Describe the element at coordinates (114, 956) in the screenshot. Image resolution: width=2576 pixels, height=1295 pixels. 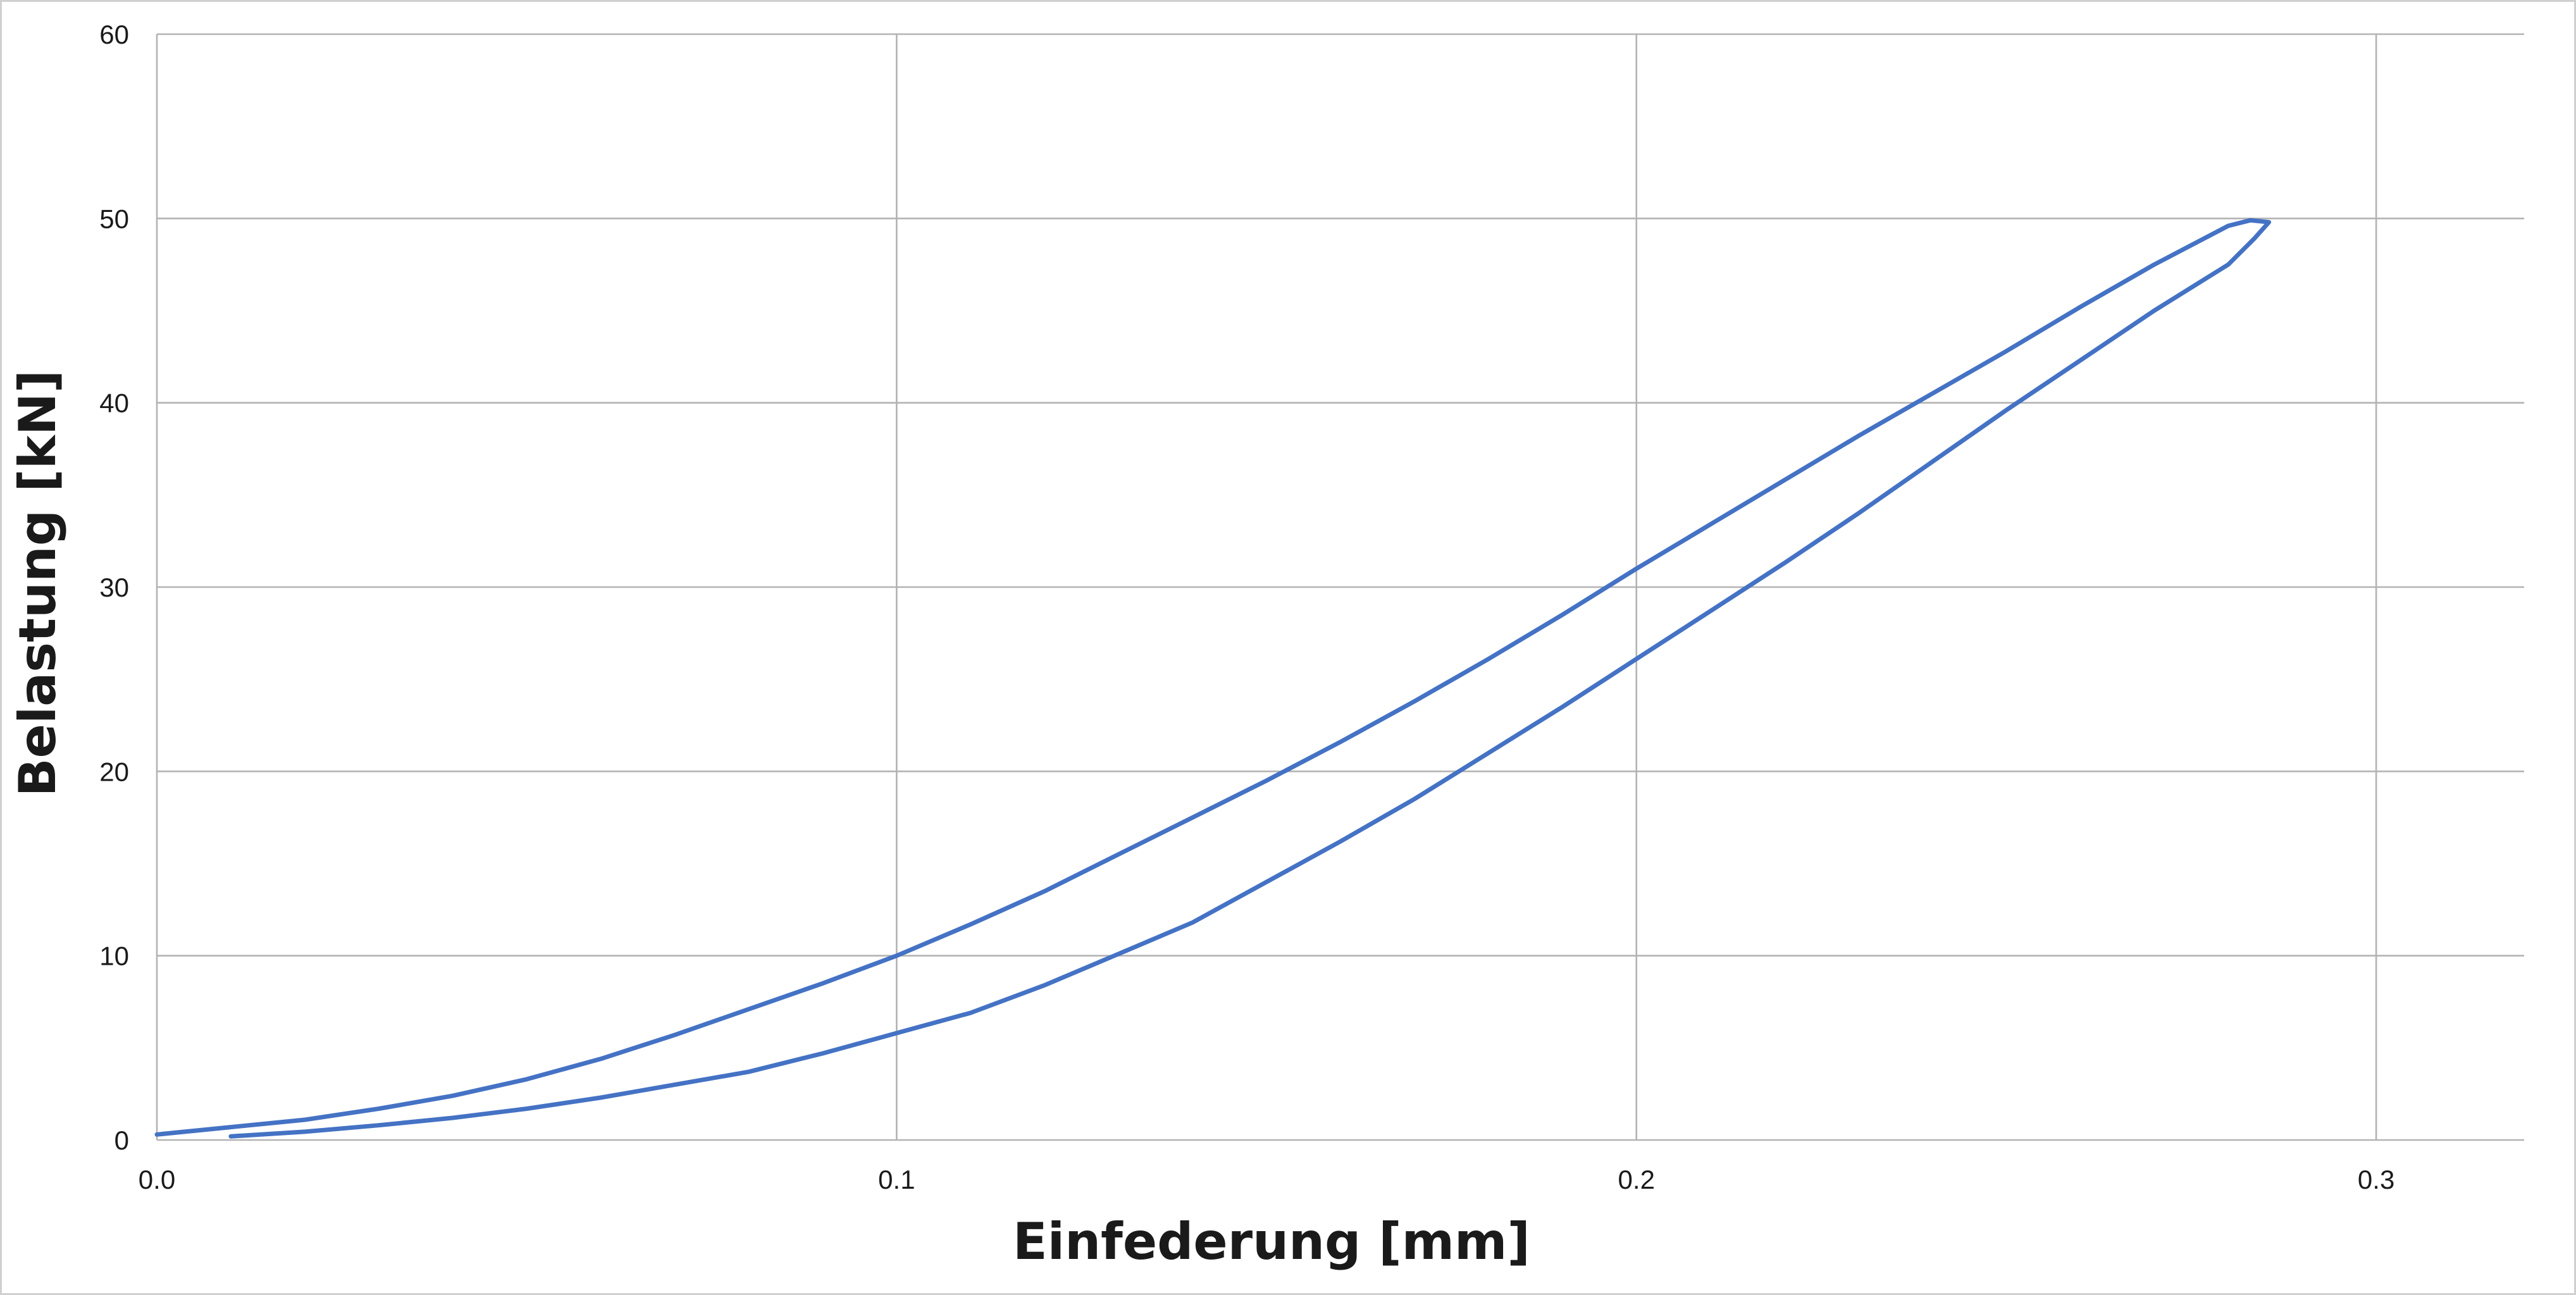
I see `y-tick-label: 10` at that location.